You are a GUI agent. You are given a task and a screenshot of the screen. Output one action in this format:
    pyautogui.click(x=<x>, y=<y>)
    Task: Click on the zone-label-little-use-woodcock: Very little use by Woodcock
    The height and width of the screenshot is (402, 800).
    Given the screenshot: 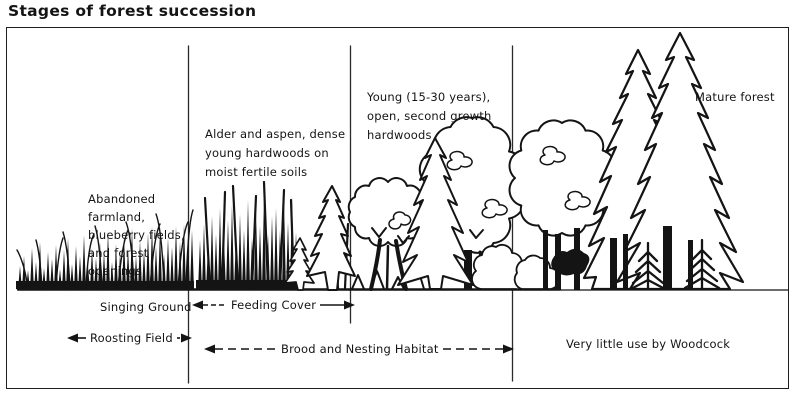 What is the action you would take?
    pyautogui.click(x=648, y=344)
    